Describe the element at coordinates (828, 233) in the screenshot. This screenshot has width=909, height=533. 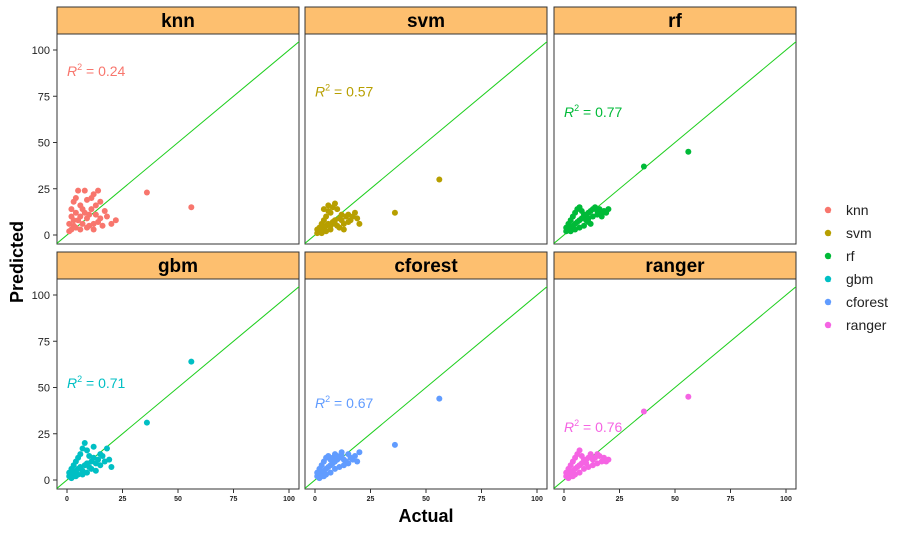
I see `legend-key-svm` at that location.